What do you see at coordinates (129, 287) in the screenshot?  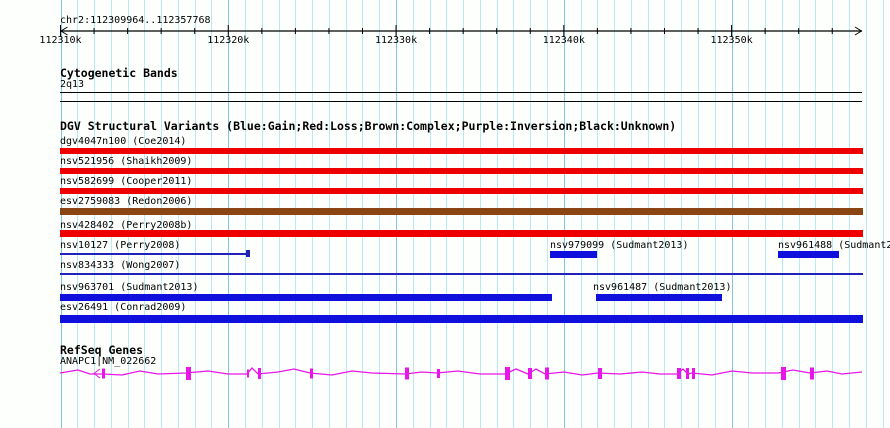 I see `variant-label: nsv963701 (Sudmant2013)` at bounding box center [129, 287].